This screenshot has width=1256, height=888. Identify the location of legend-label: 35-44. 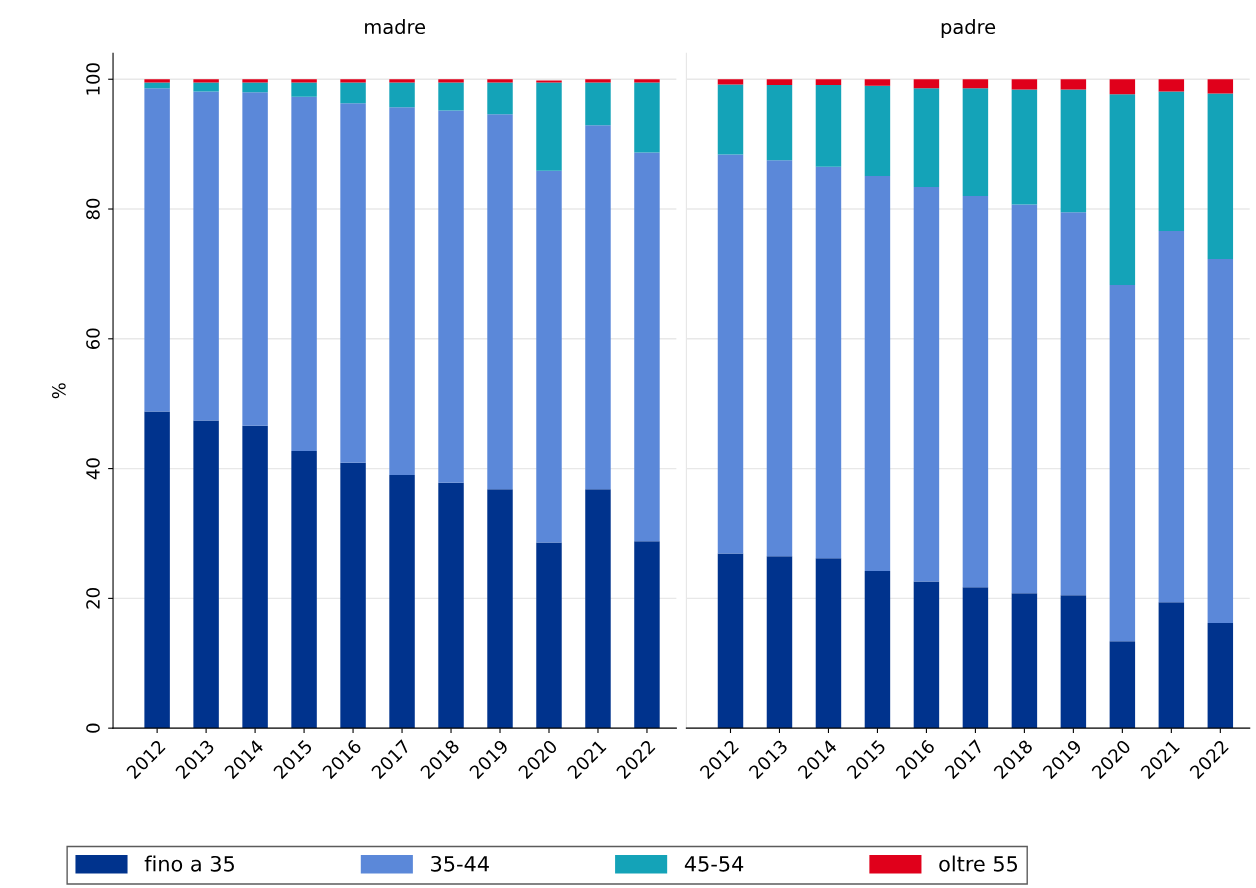
(460, 863).